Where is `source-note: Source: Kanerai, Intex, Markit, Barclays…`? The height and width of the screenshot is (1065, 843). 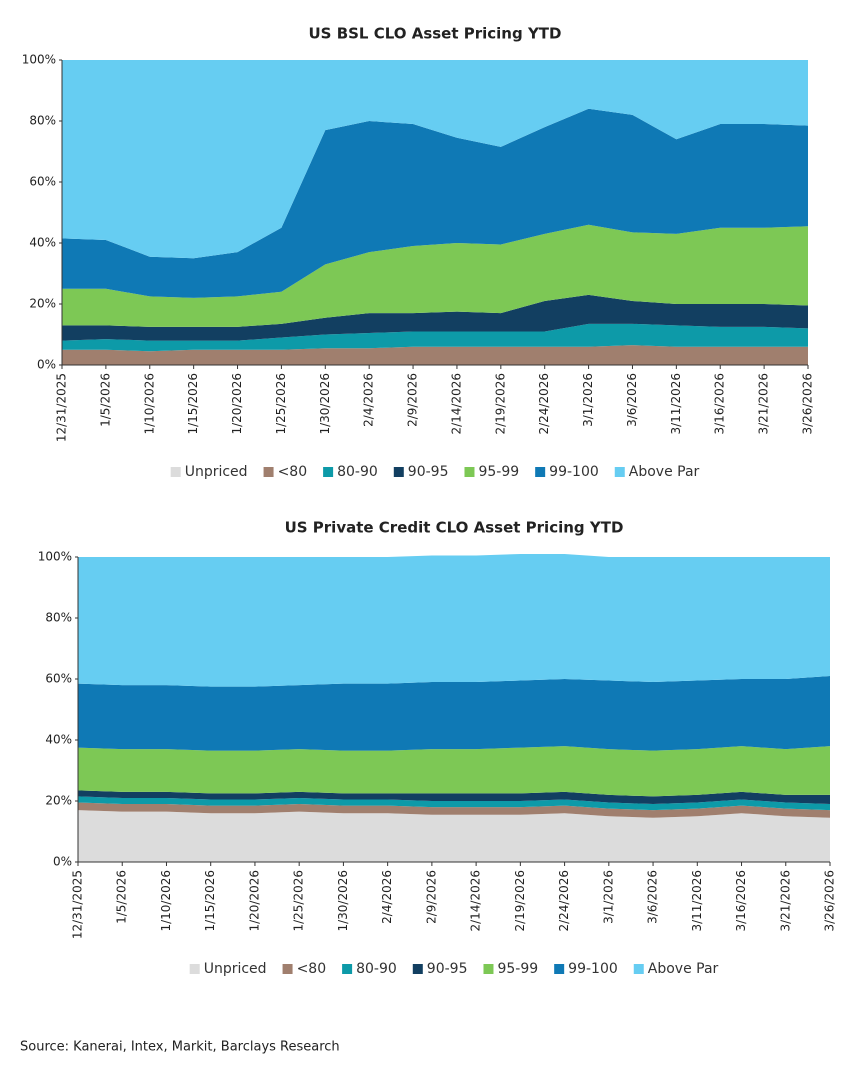 source-note: Source: Kanerai, Intex, Markit, Barclays… is located at coordinates (180, 1047).